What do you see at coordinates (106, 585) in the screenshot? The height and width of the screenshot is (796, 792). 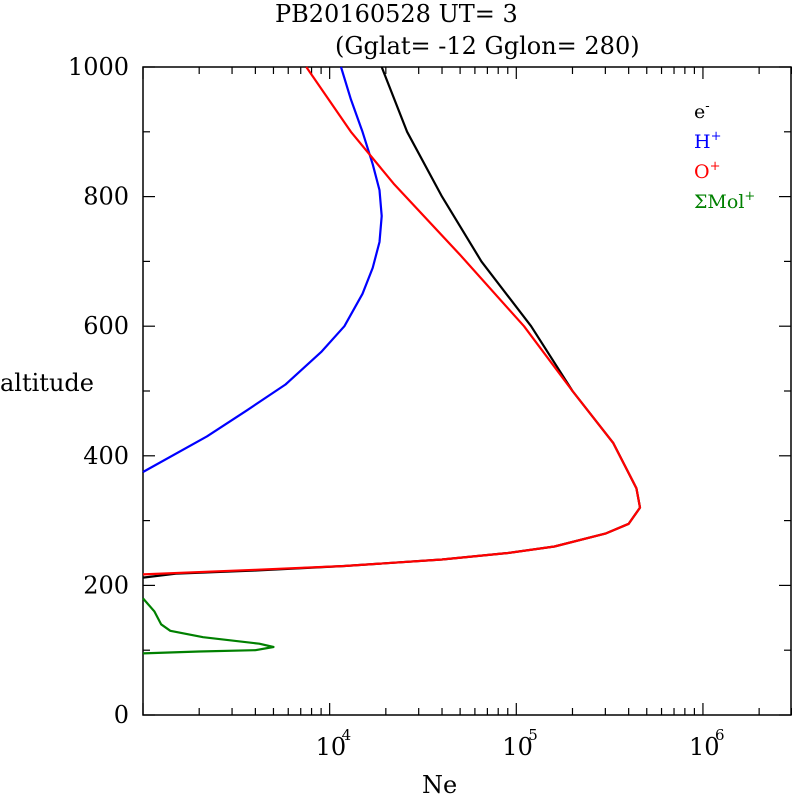 I see `y-tick-label: 200` at bounding box center [106, 585].